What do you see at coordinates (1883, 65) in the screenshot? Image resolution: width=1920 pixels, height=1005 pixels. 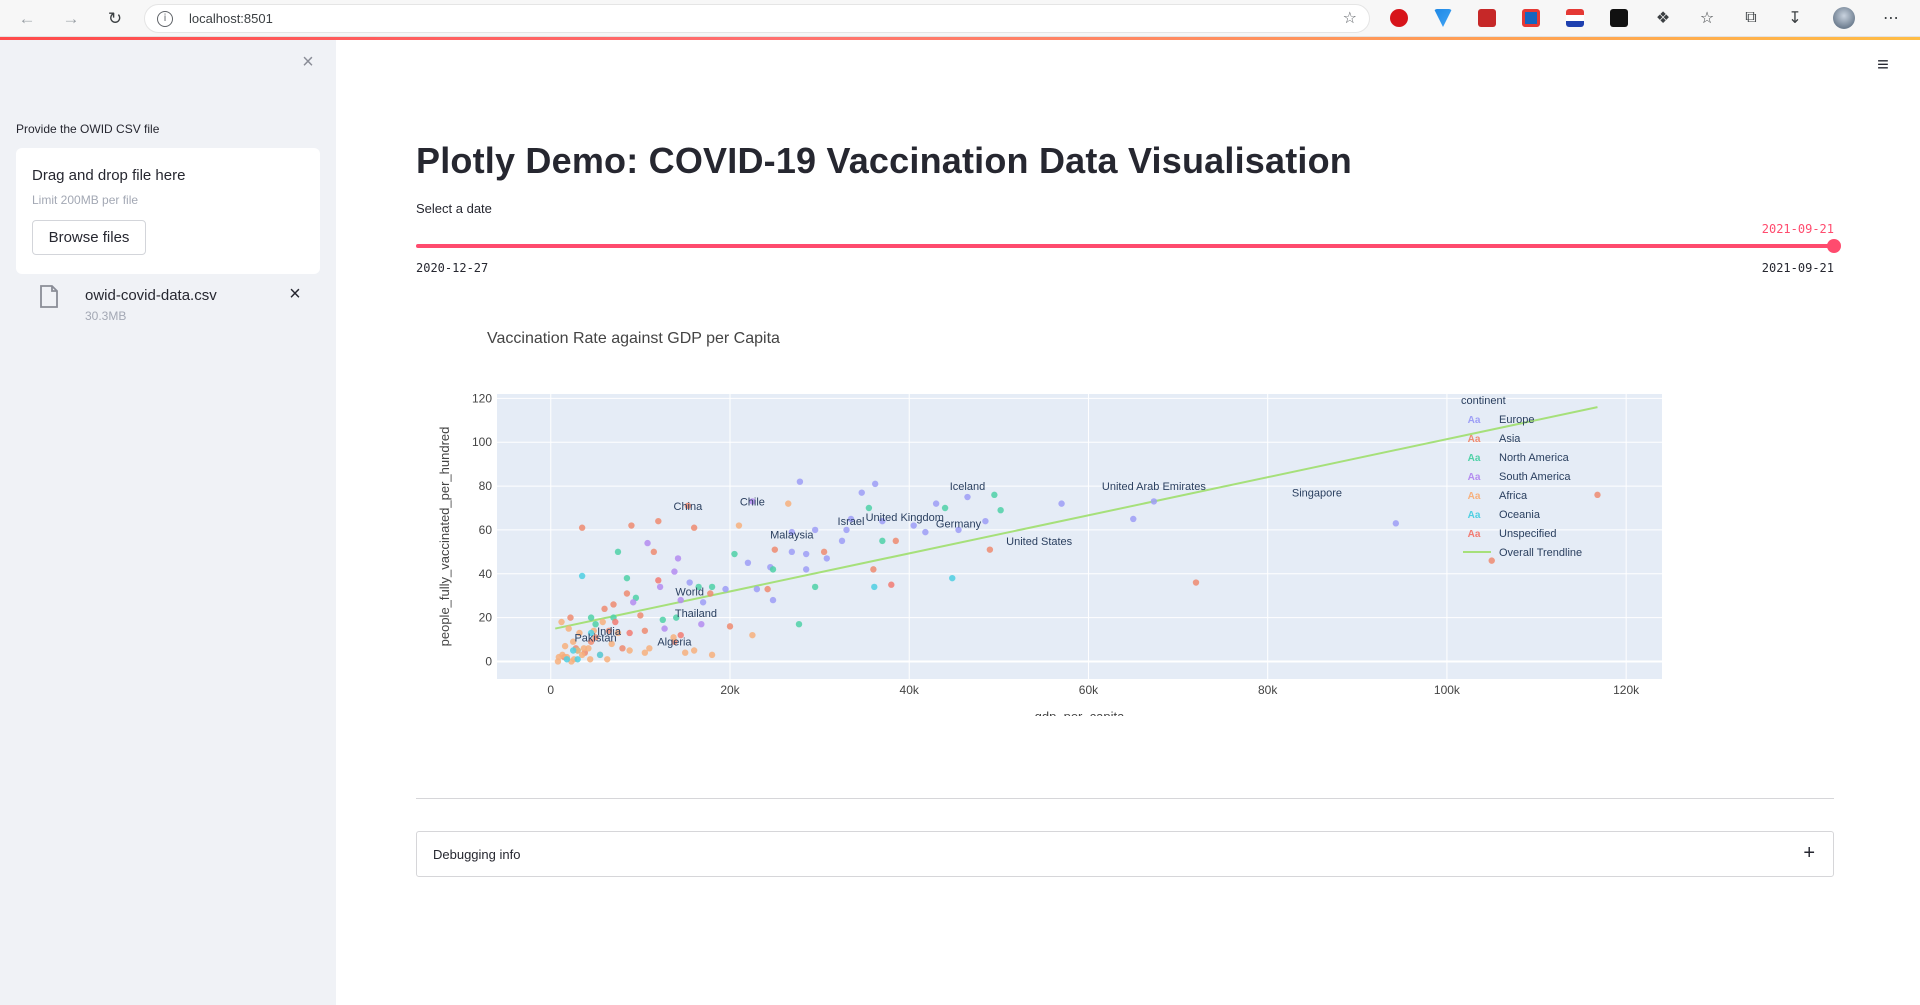 I see `main-menu-icon: ≡` at bounding box center [1883, 65].